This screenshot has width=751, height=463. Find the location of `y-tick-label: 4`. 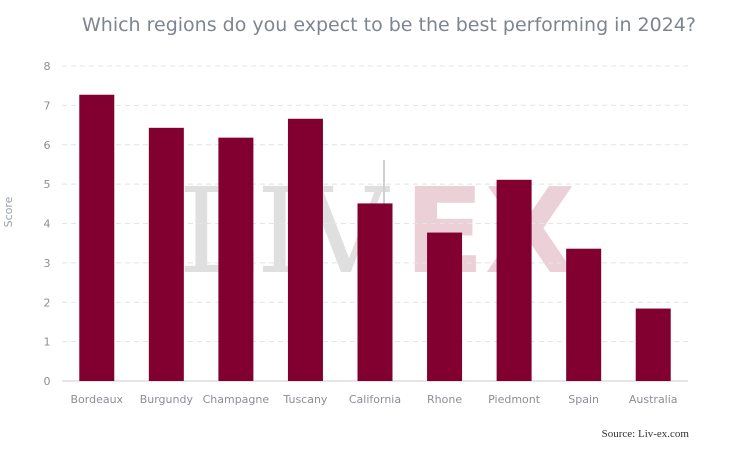

y-tick-label: 4 is located at coordinates (47, 224).